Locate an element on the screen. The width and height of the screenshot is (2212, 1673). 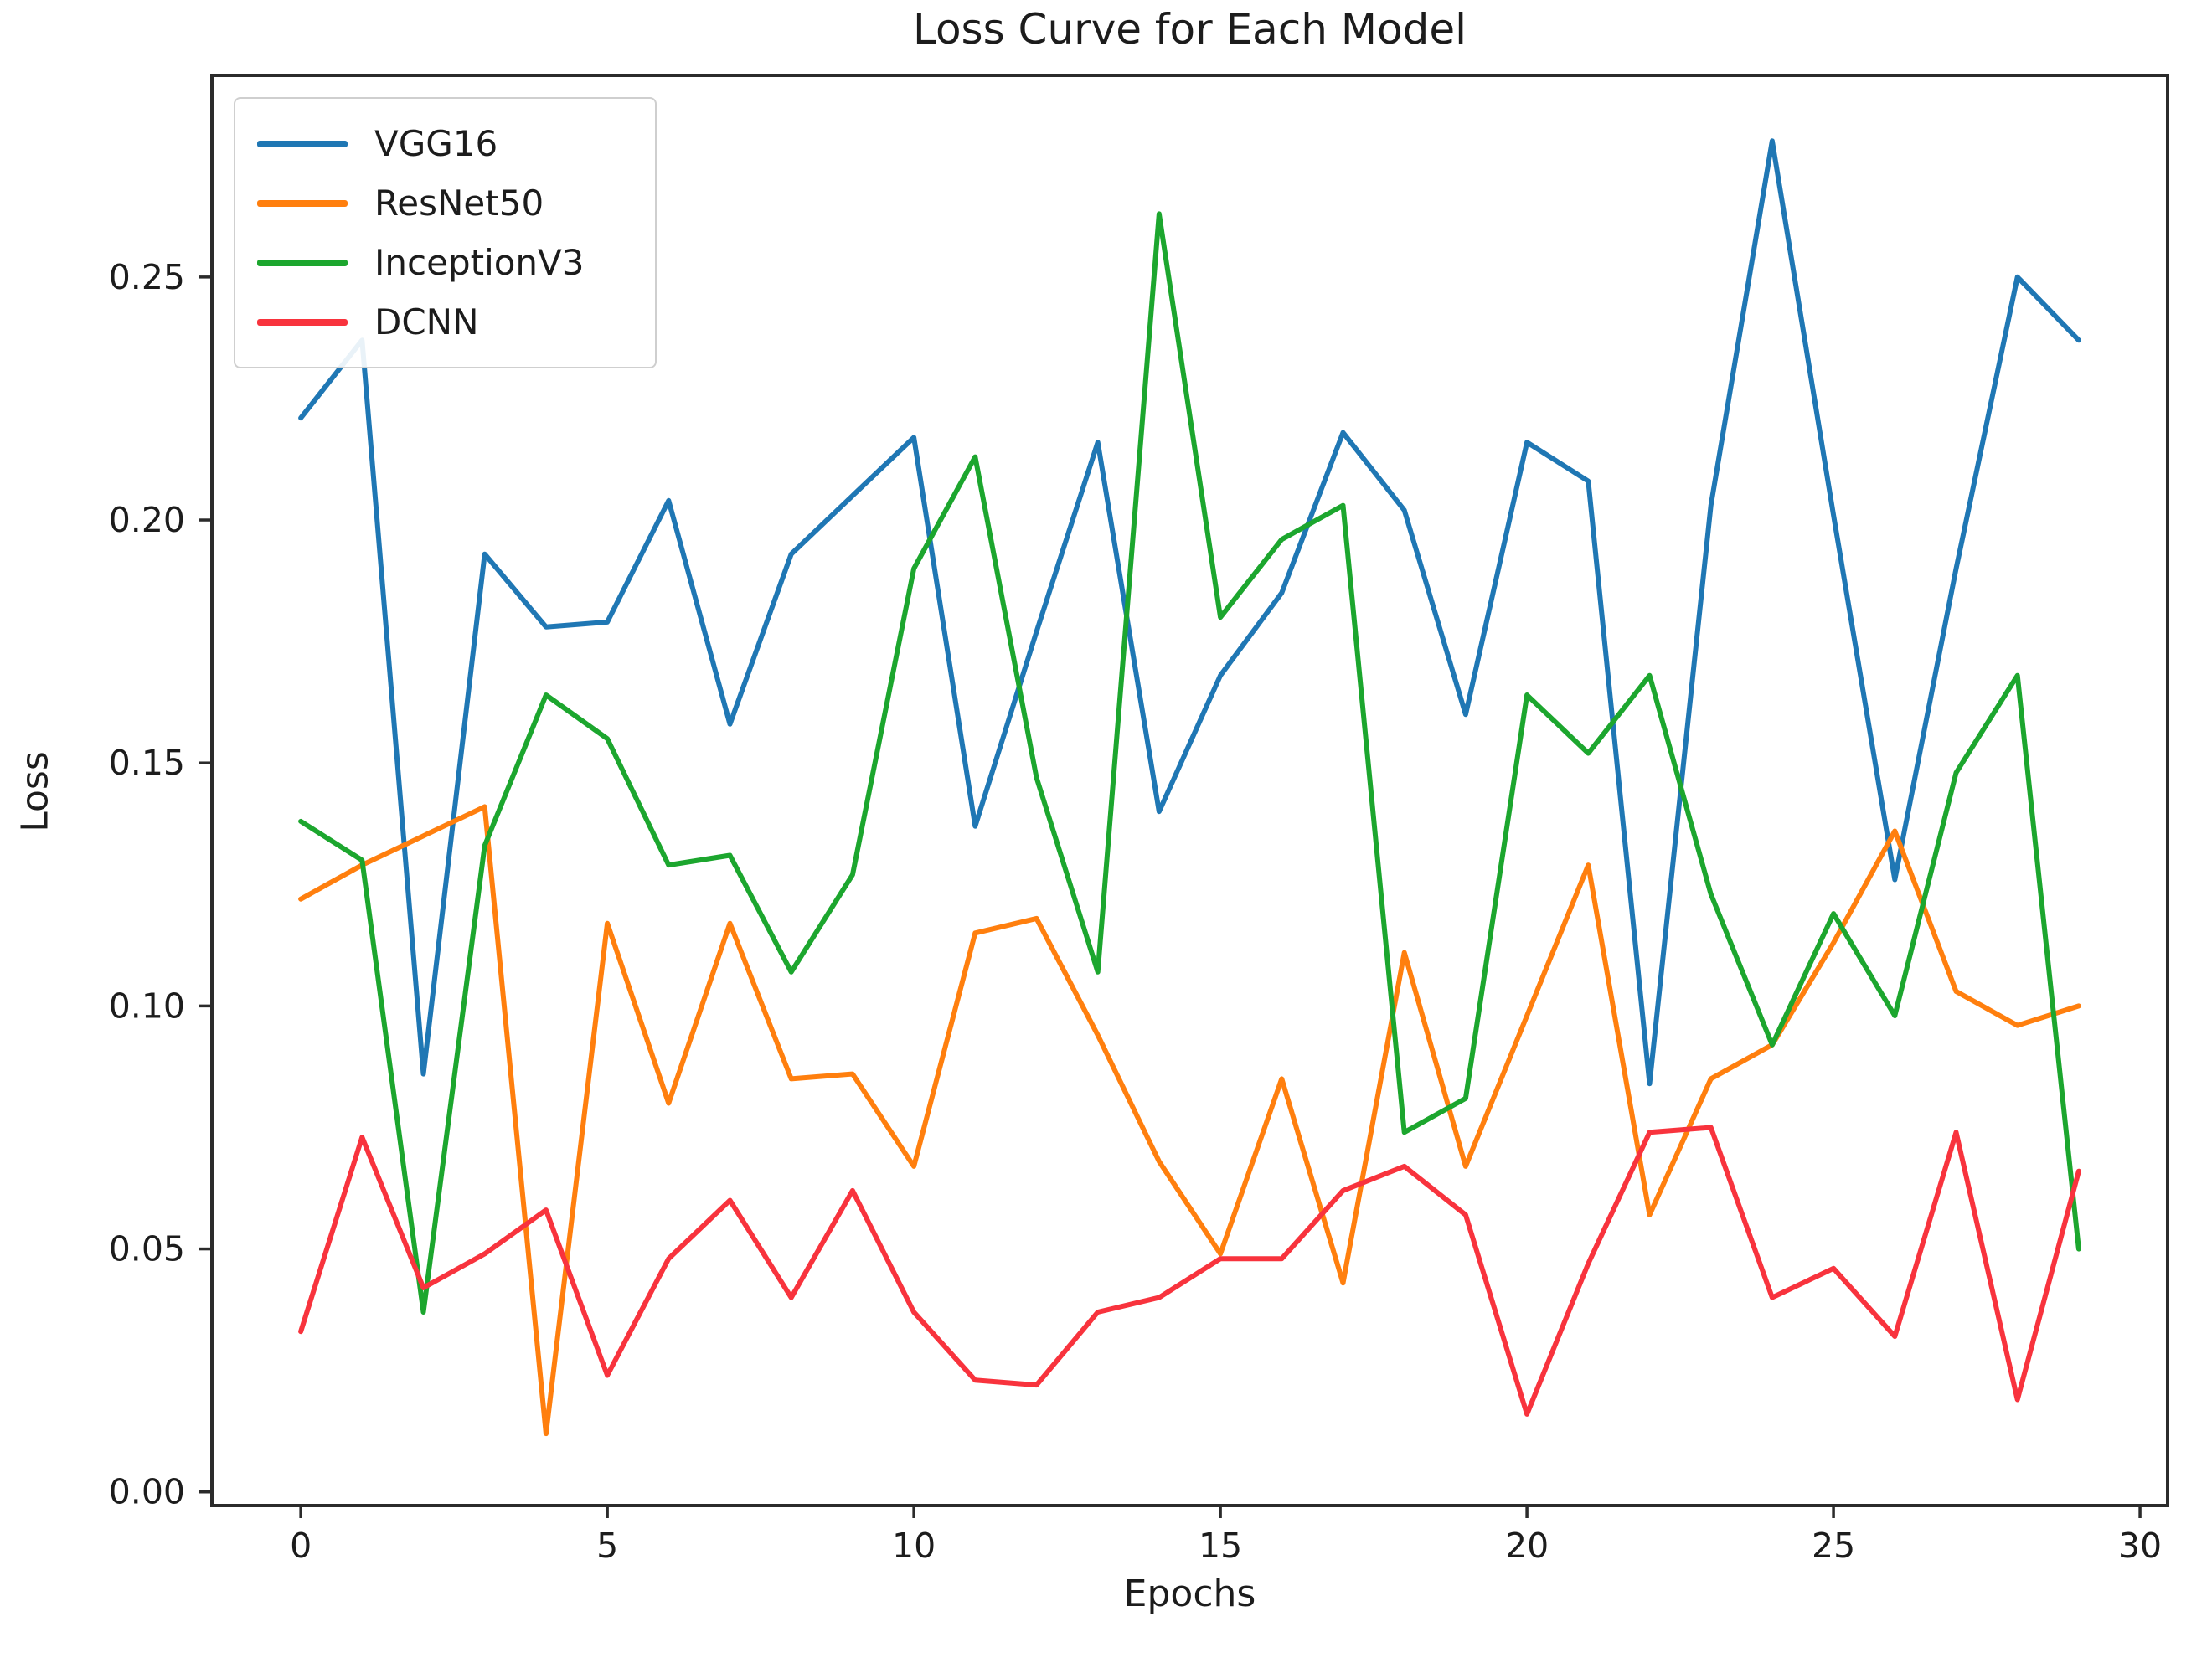
x-tick-label: 0 is located at coordinates (301, 1546).